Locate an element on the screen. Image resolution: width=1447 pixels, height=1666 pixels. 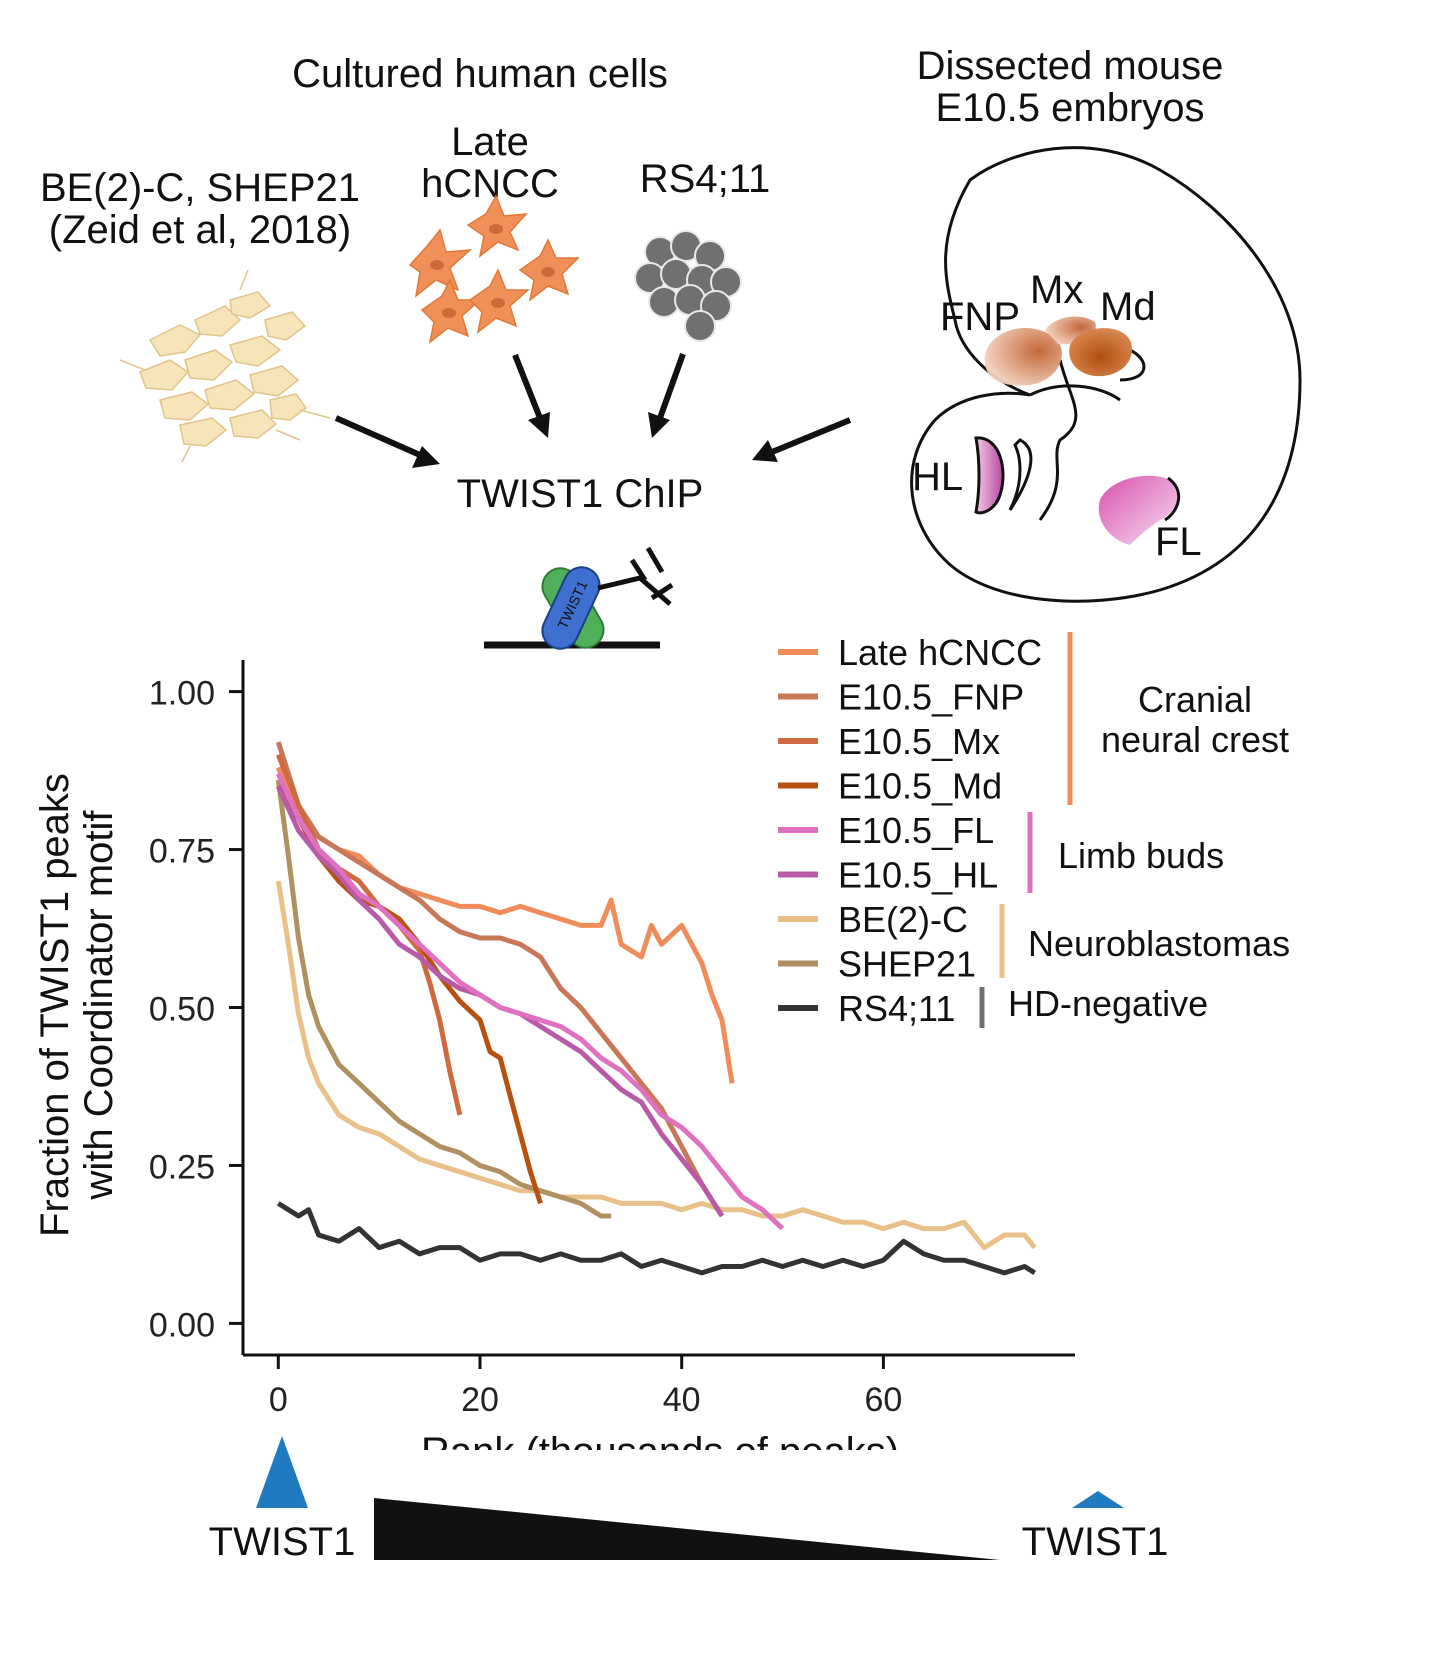
neuroblastoma-cells-icon is located at coordinates (225, 366).